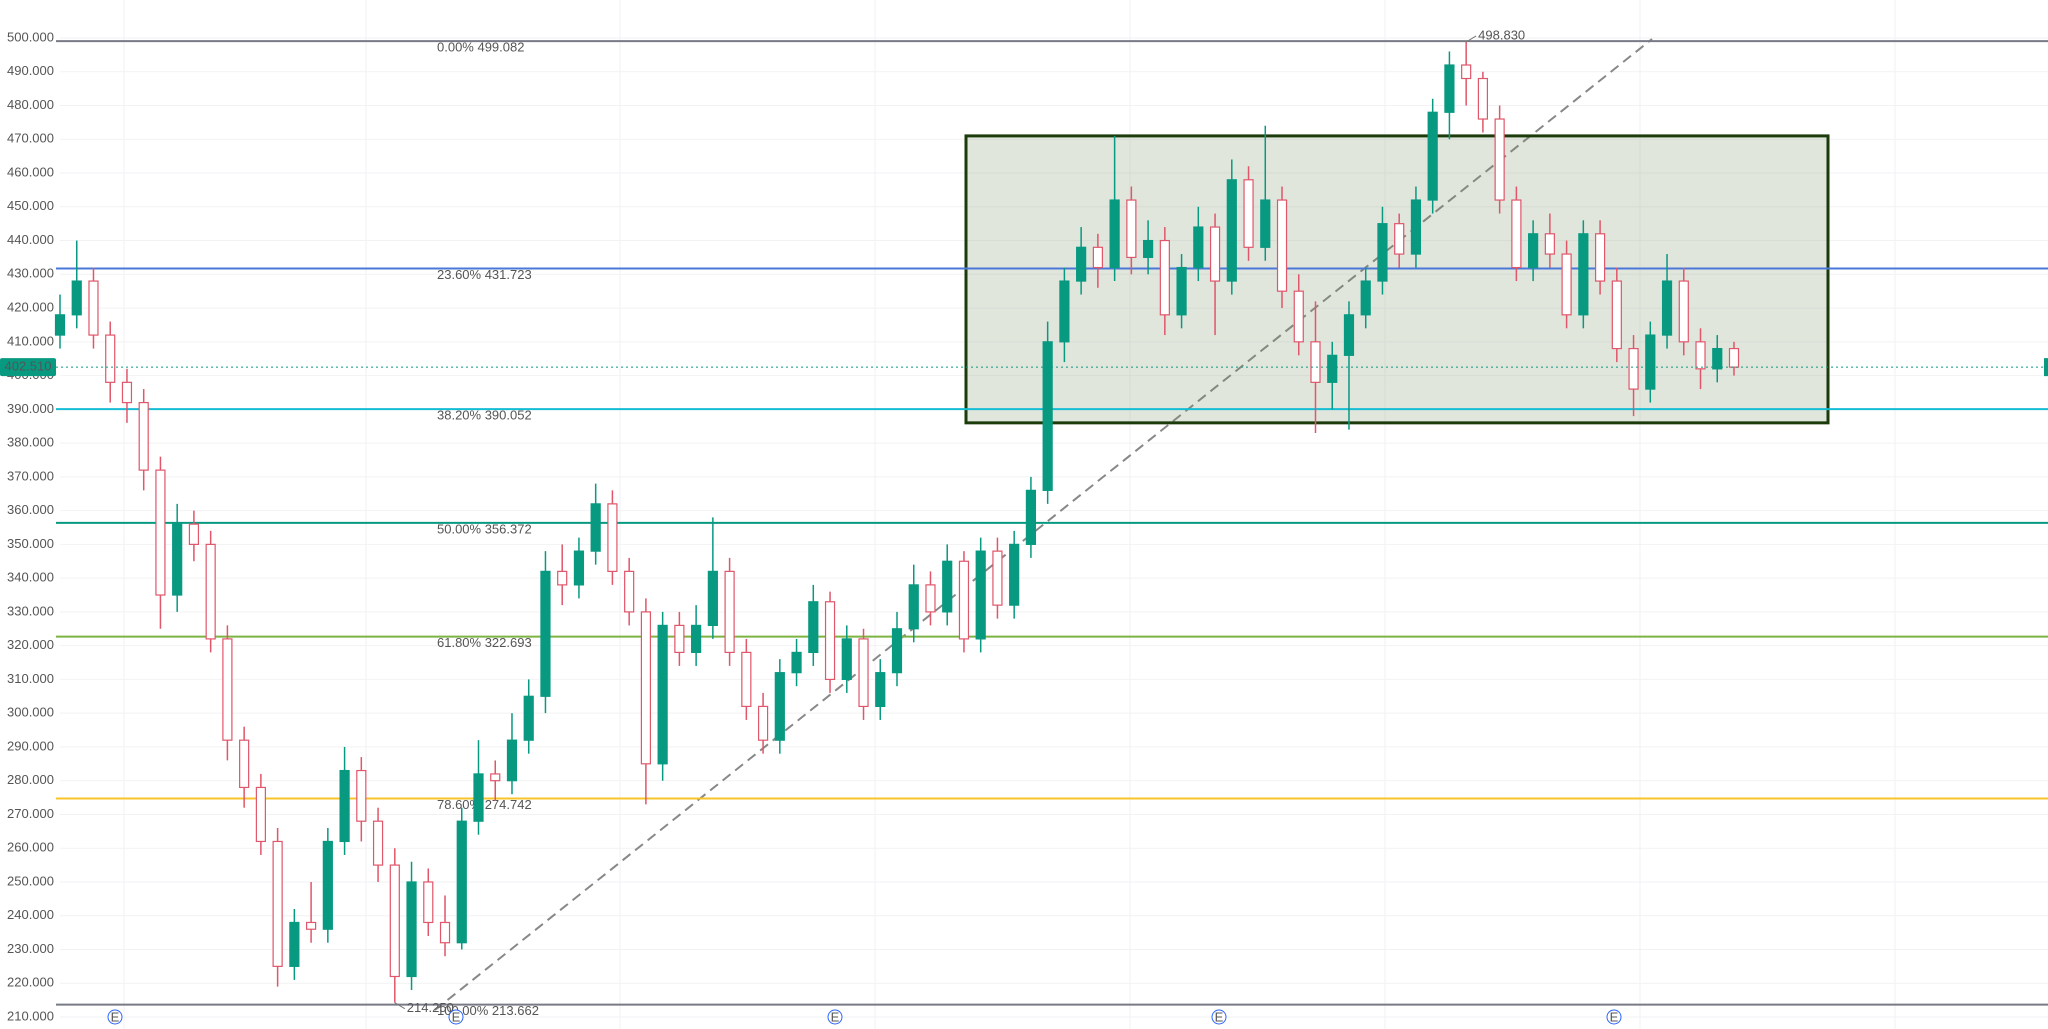 The height and width of the screenshot is (1029, 2048). What do you see at coordinates (1501, 34) in the screenshot?
I see `extreme-label: 498.830` at bounding box center [1501, 34].